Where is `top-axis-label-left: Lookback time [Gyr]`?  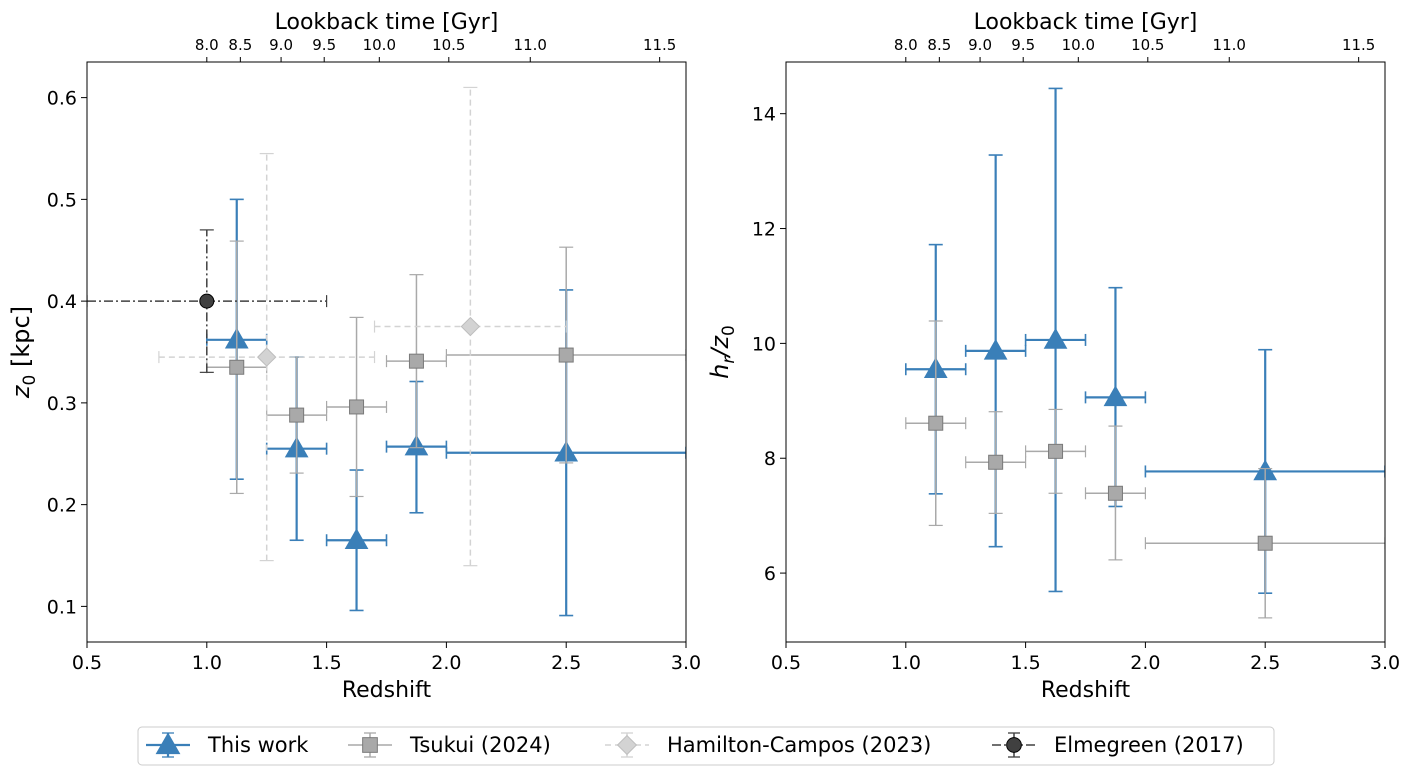
top-axis-label-left: Lookback time [Gyr] is located at coordinates (387, 22).